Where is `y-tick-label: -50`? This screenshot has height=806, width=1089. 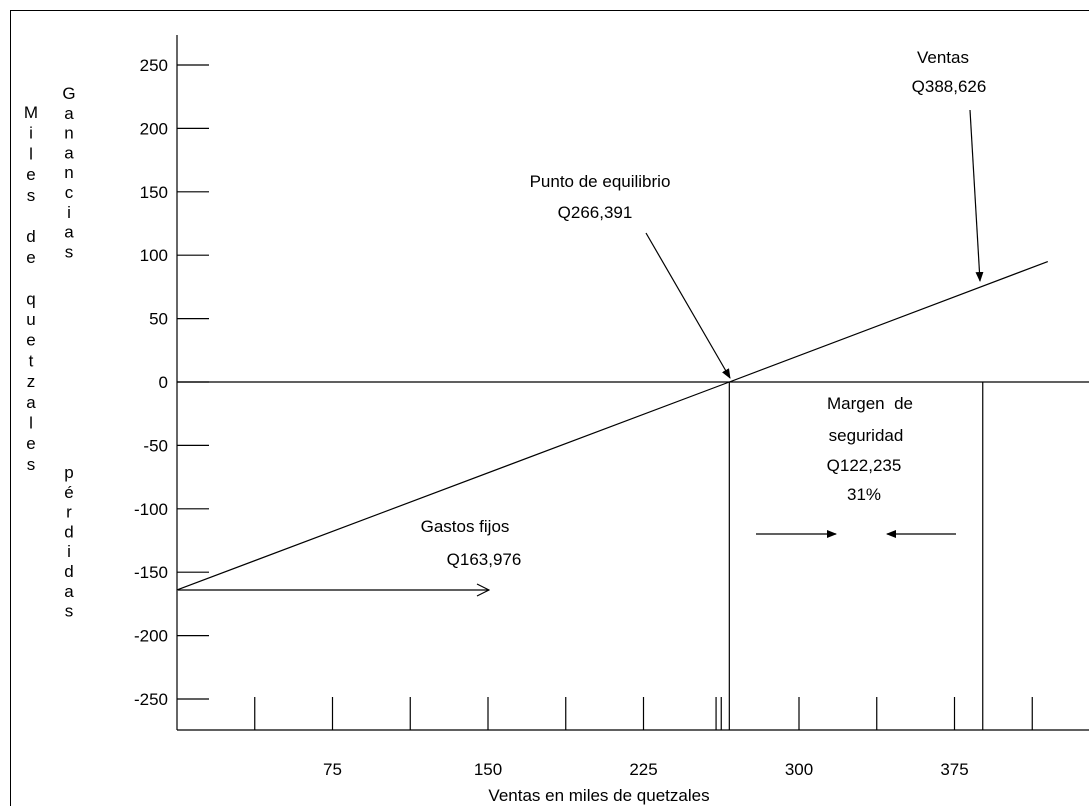
y-tick-label: -50 is located at coordinates (155, 445).